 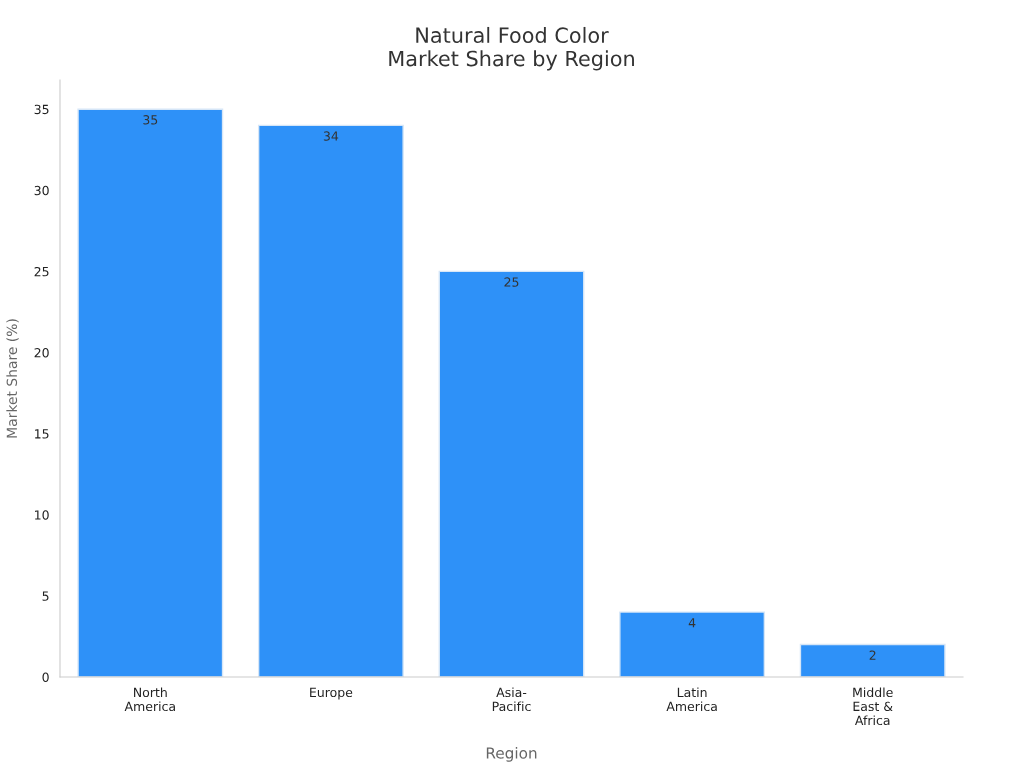 I want to click on data-label: 34, so click(x=331, y=136).